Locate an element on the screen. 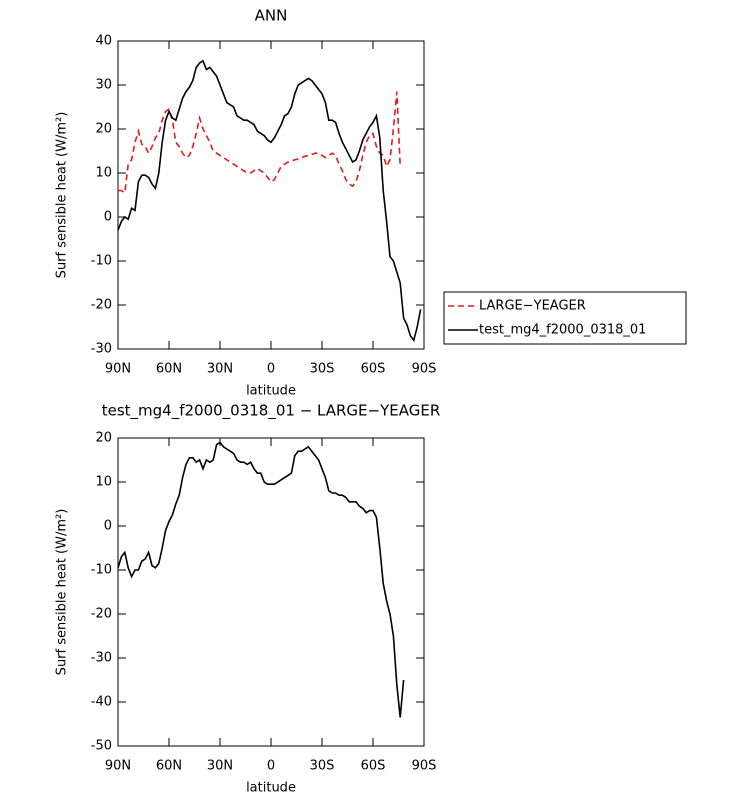 The image size is (732, 801). legend-label: LARGE−YEAGER is located at coordinates (532, 306).